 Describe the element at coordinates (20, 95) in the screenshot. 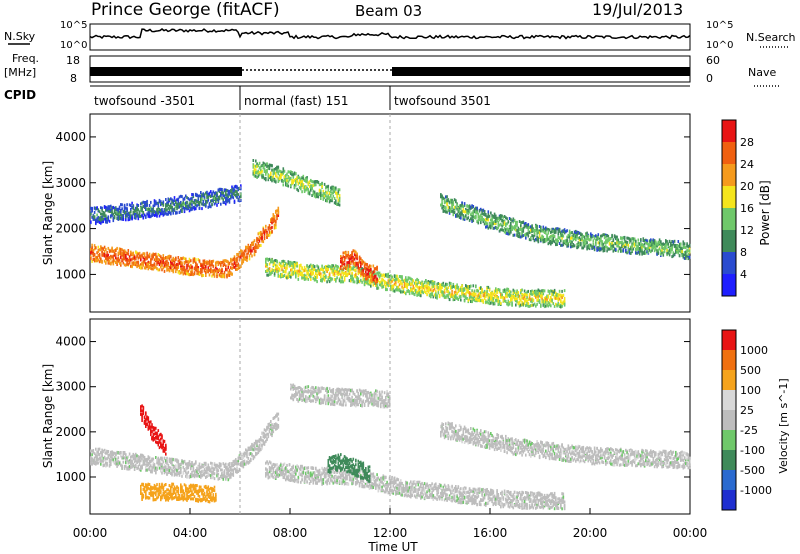

I see `cpid-label: CPID` at that location.